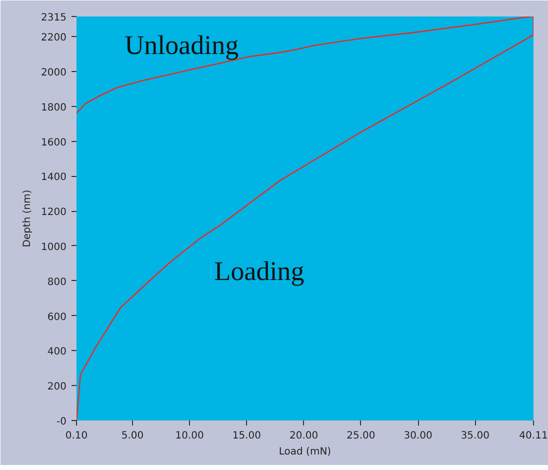 The height and width of the screenshot is (470, 548). I want to click on x-tick-label: 15.00, so click(247, 436).